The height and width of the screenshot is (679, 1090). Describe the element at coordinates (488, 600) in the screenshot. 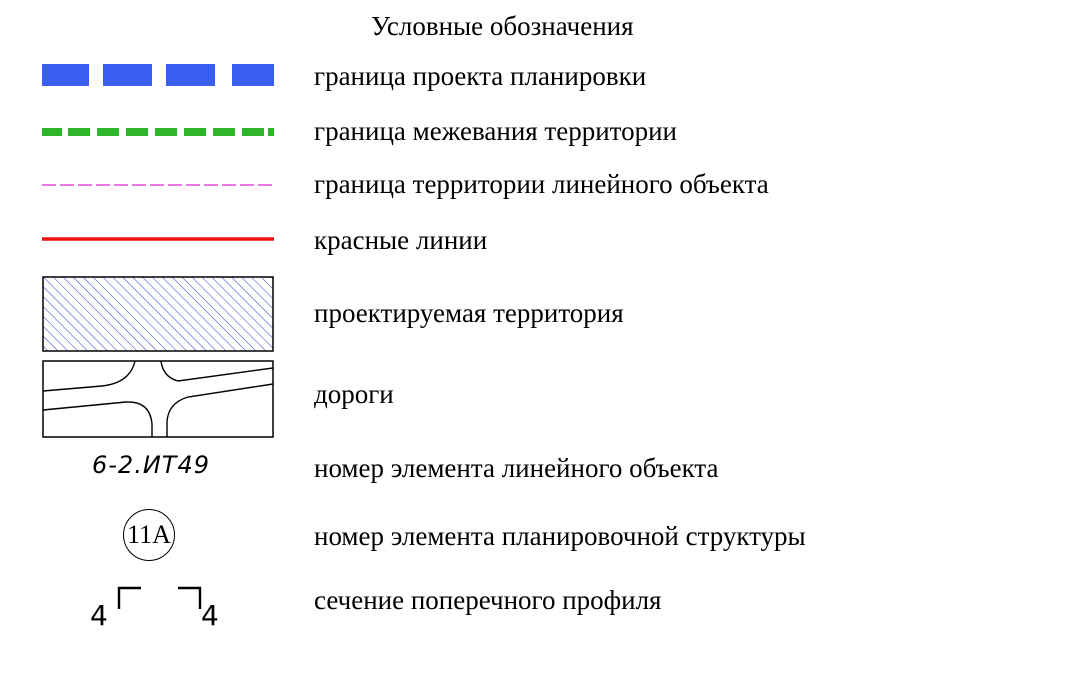

I see `legend-label-cross-section: сечение поперечного профиля` at that location.